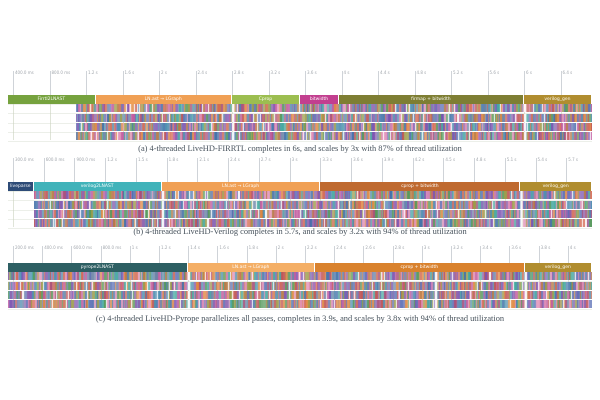 The image size is (600, 400). What do you see at coordinates (555, 186) in the screenshot?
I see `pass-label: verilog_gen` at bounding box center [555, 186].